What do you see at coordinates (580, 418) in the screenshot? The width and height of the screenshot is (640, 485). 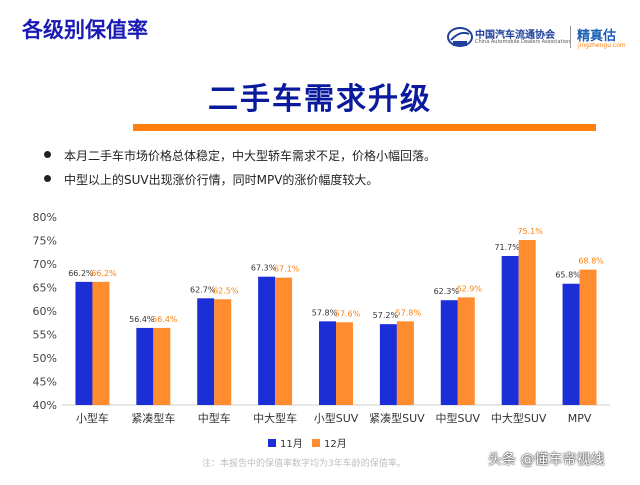 I see `x-tick-label: MPV` at bounding box center [580, 418].